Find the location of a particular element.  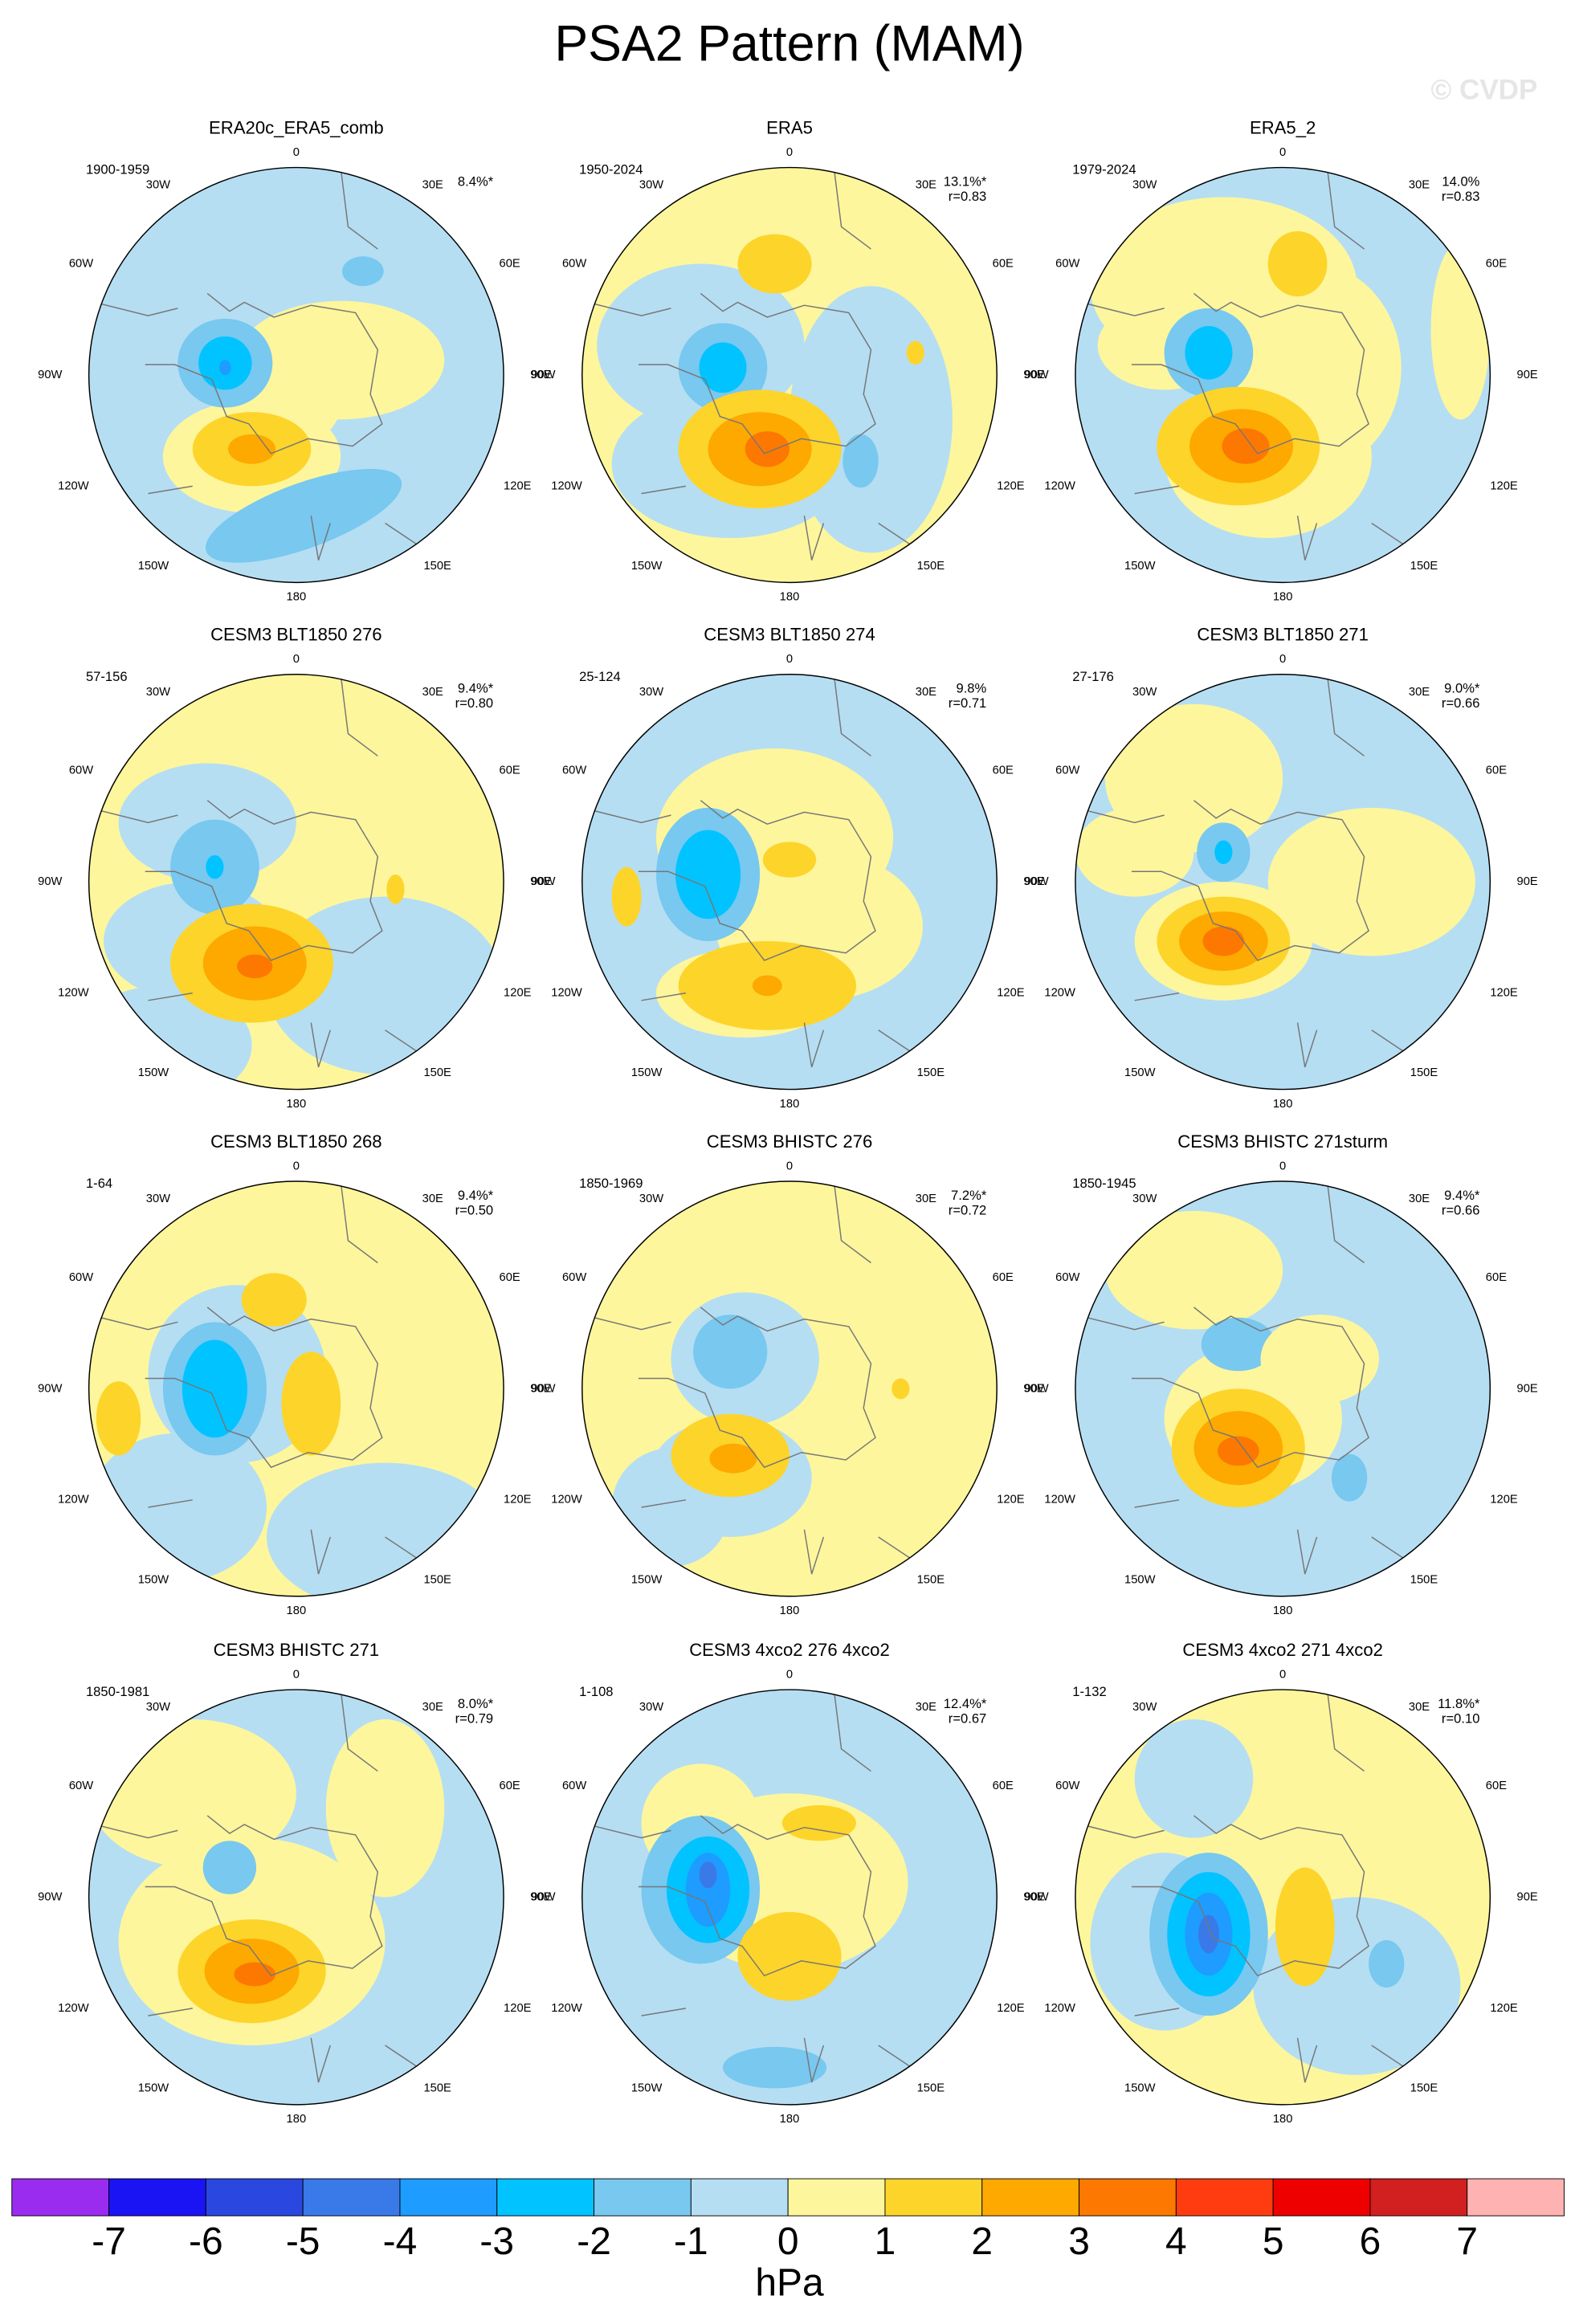

correlation-label: r=0.72 is located at coordinates (967, 1210).